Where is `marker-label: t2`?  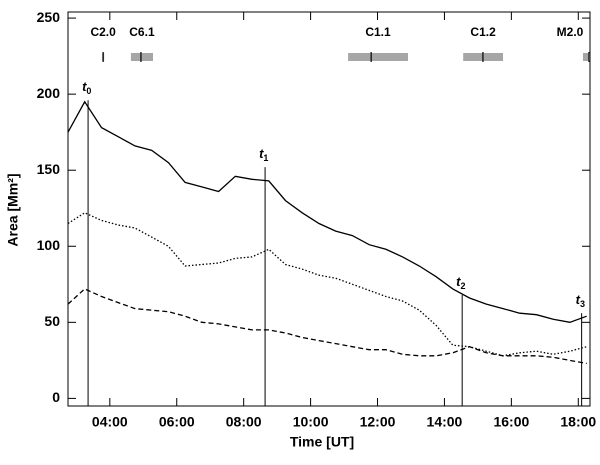
marker-label: t2 is located at coordinates (460, 282).